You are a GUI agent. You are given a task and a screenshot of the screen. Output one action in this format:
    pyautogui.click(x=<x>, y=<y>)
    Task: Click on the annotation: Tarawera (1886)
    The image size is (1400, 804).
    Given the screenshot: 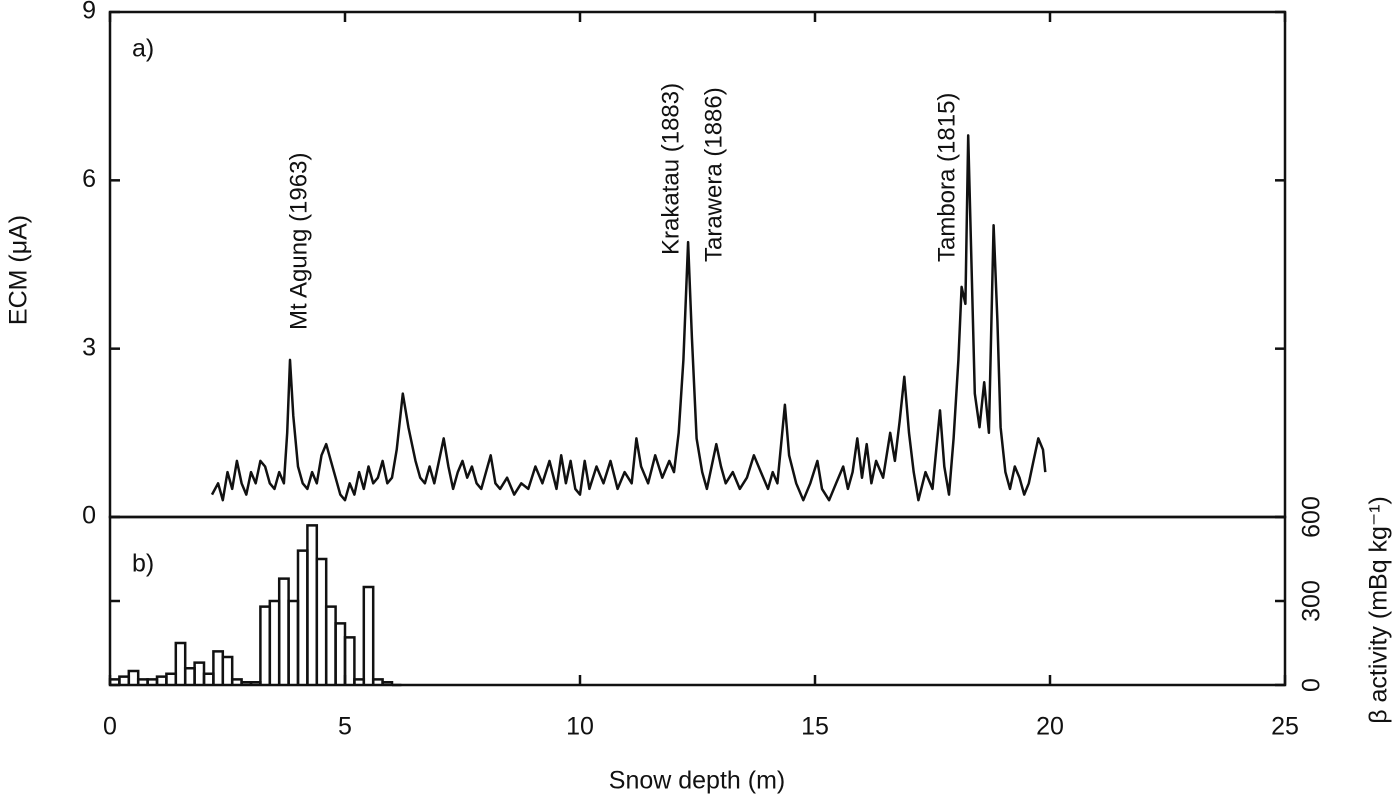 What is the action you would take?
    pyautogui.click(x=713, y=174)
    